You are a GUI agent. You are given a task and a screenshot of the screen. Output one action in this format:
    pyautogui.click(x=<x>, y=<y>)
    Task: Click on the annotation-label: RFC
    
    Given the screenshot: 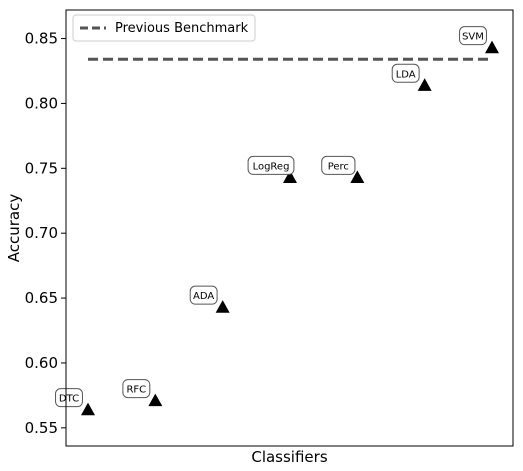 What is the action you would take?
    pyautogui.click(x=136, y=390)
    